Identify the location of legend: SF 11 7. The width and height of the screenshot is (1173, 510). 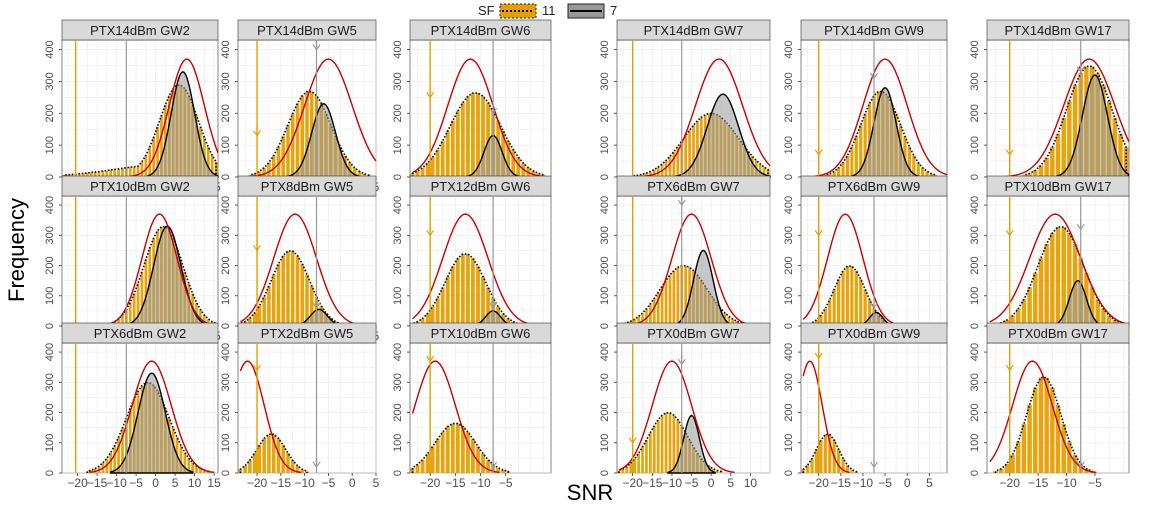
(547, 11).